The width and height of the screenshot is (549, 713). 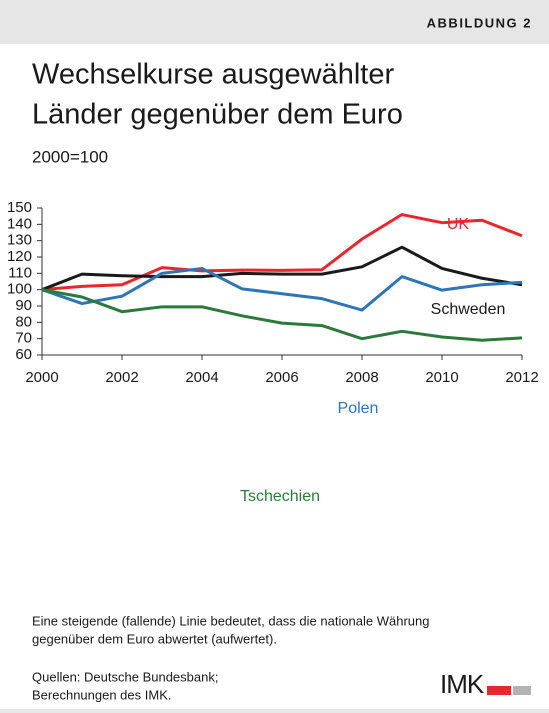 What do you see at coordinates (441, 377) in the screenshot?
I see `x-tick-label: 2010` at bounding box center [441, 377].